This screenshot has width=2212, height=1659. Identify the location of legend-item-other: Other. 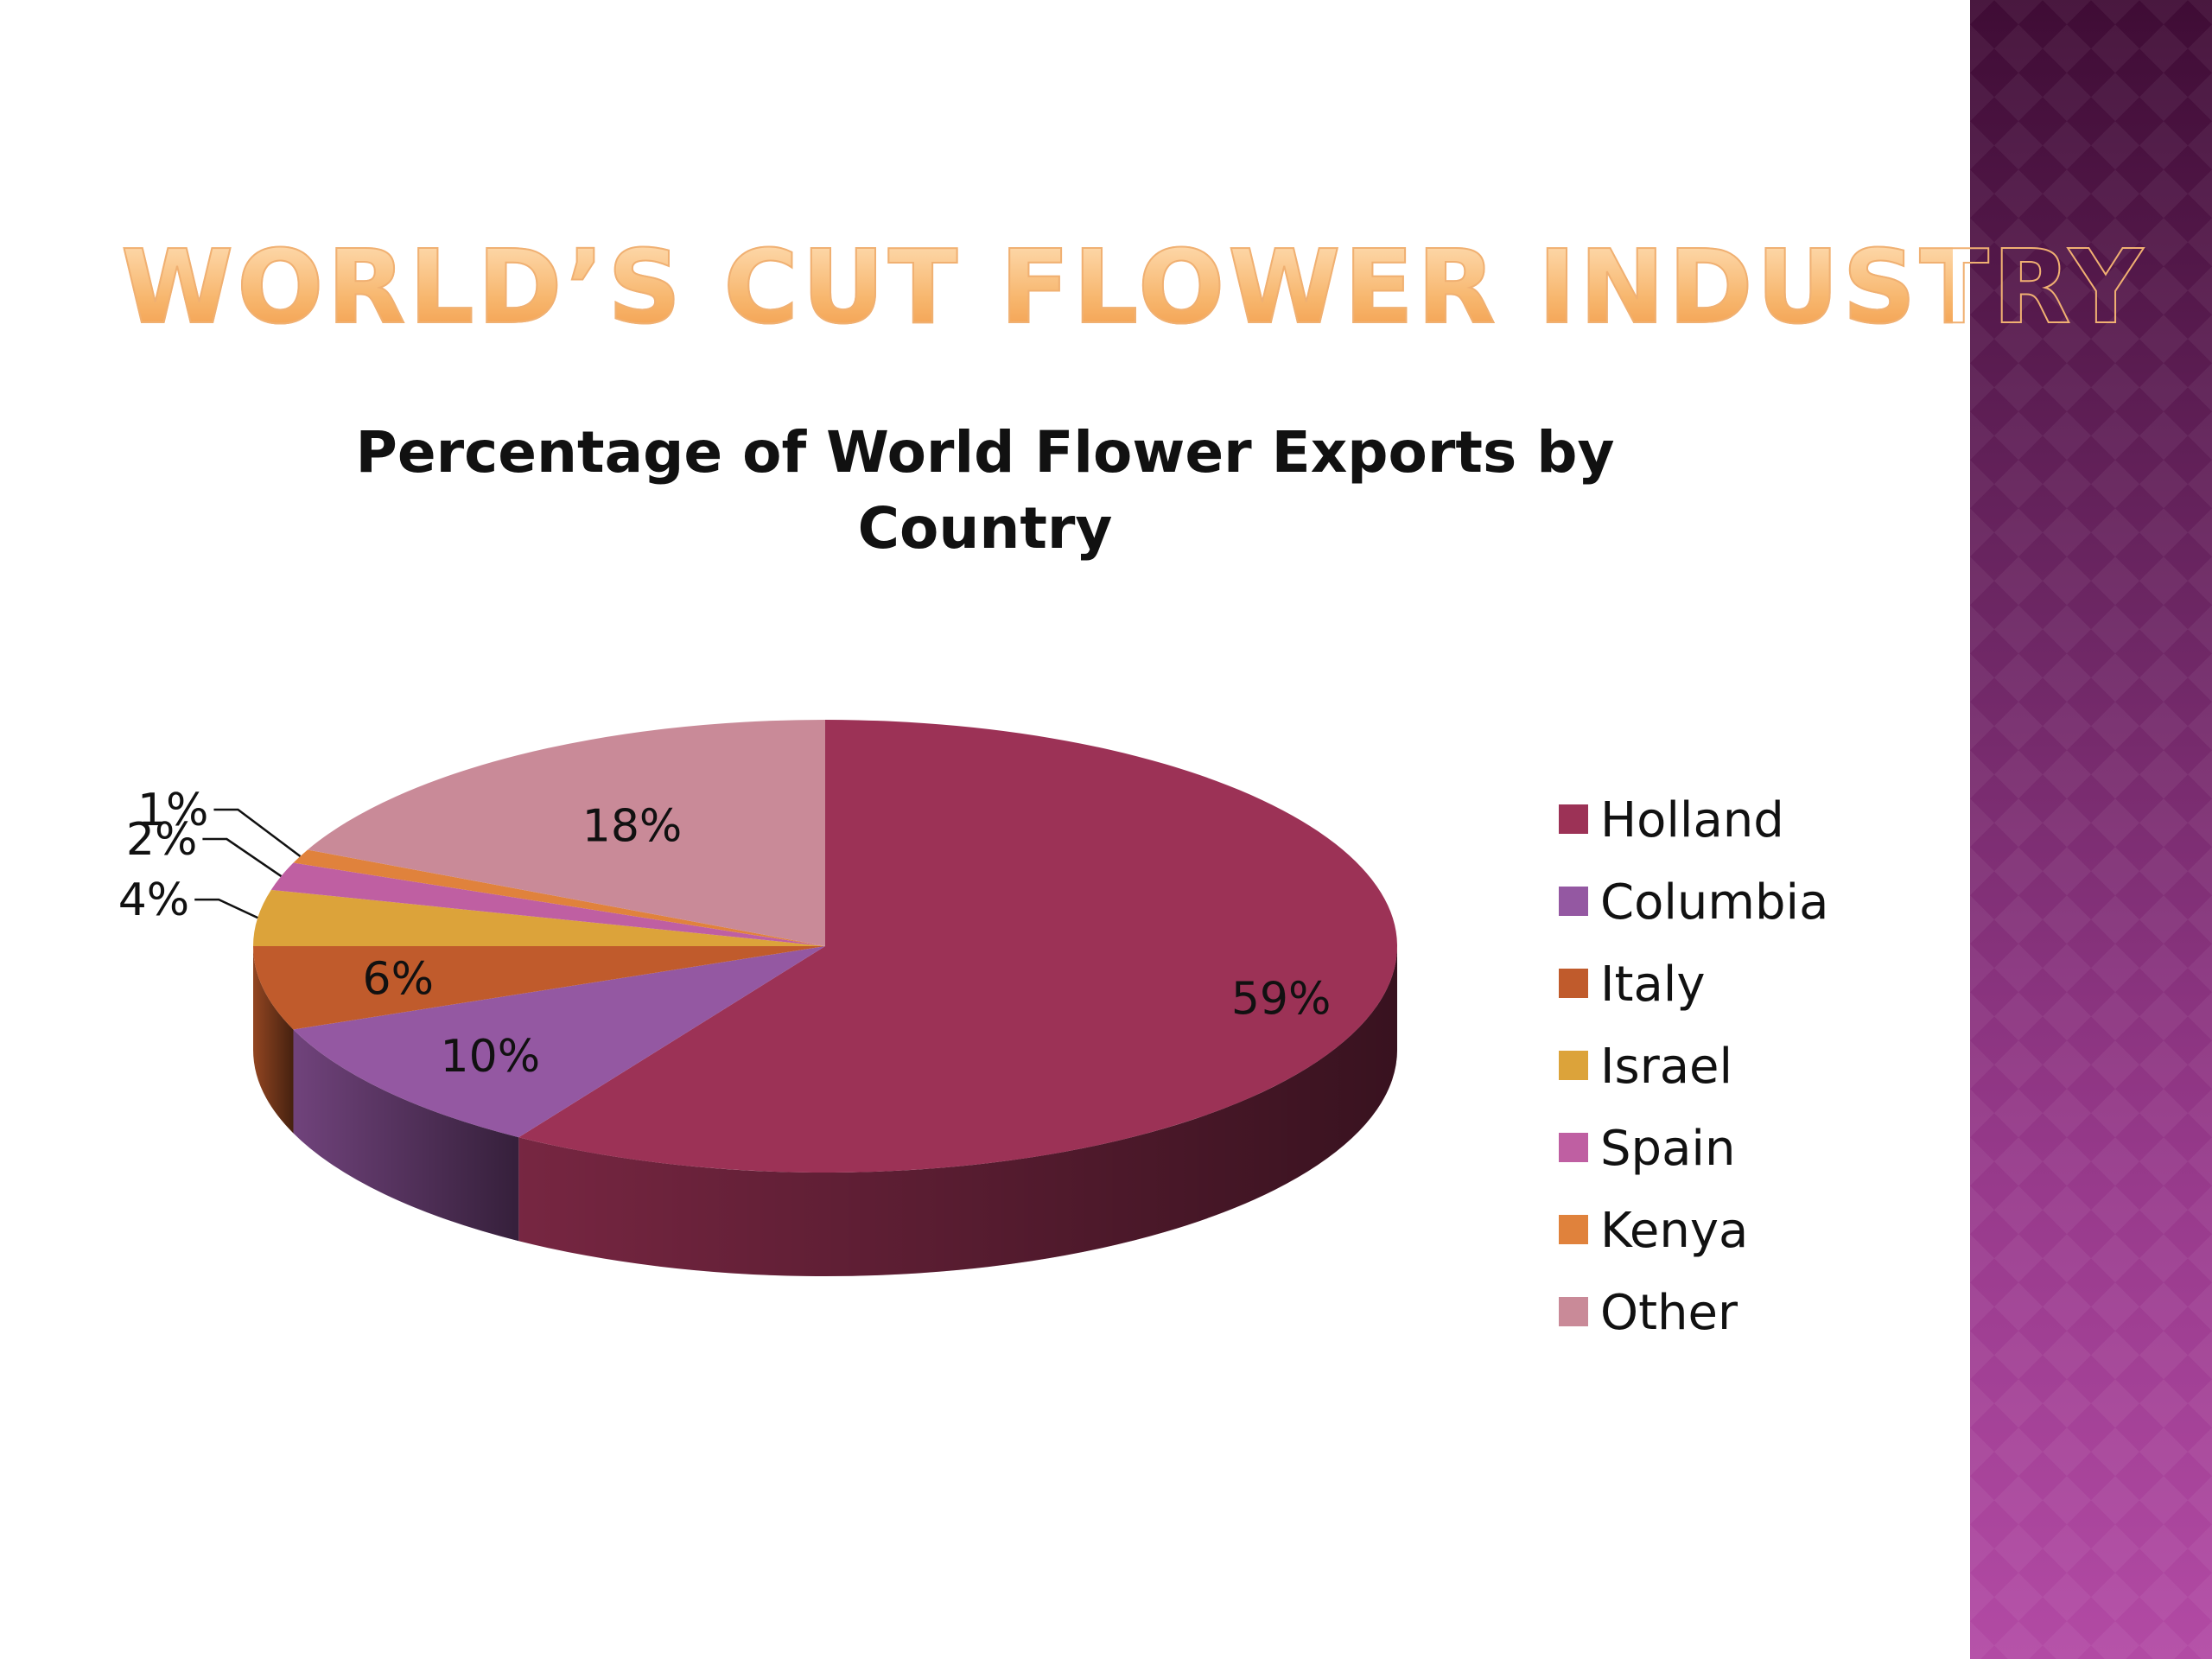
(1648, 1313).